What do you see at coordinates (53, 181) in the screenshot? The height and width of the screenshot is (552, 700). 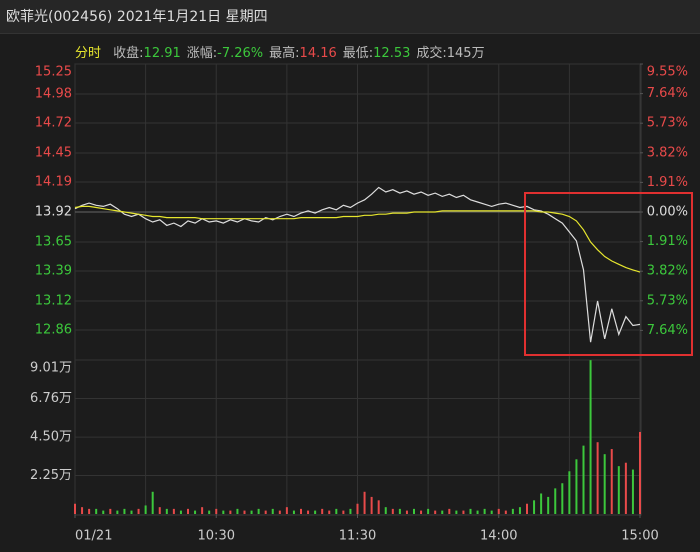 I see `y-tick-label: 14.19` at bounding box center [53, 181].